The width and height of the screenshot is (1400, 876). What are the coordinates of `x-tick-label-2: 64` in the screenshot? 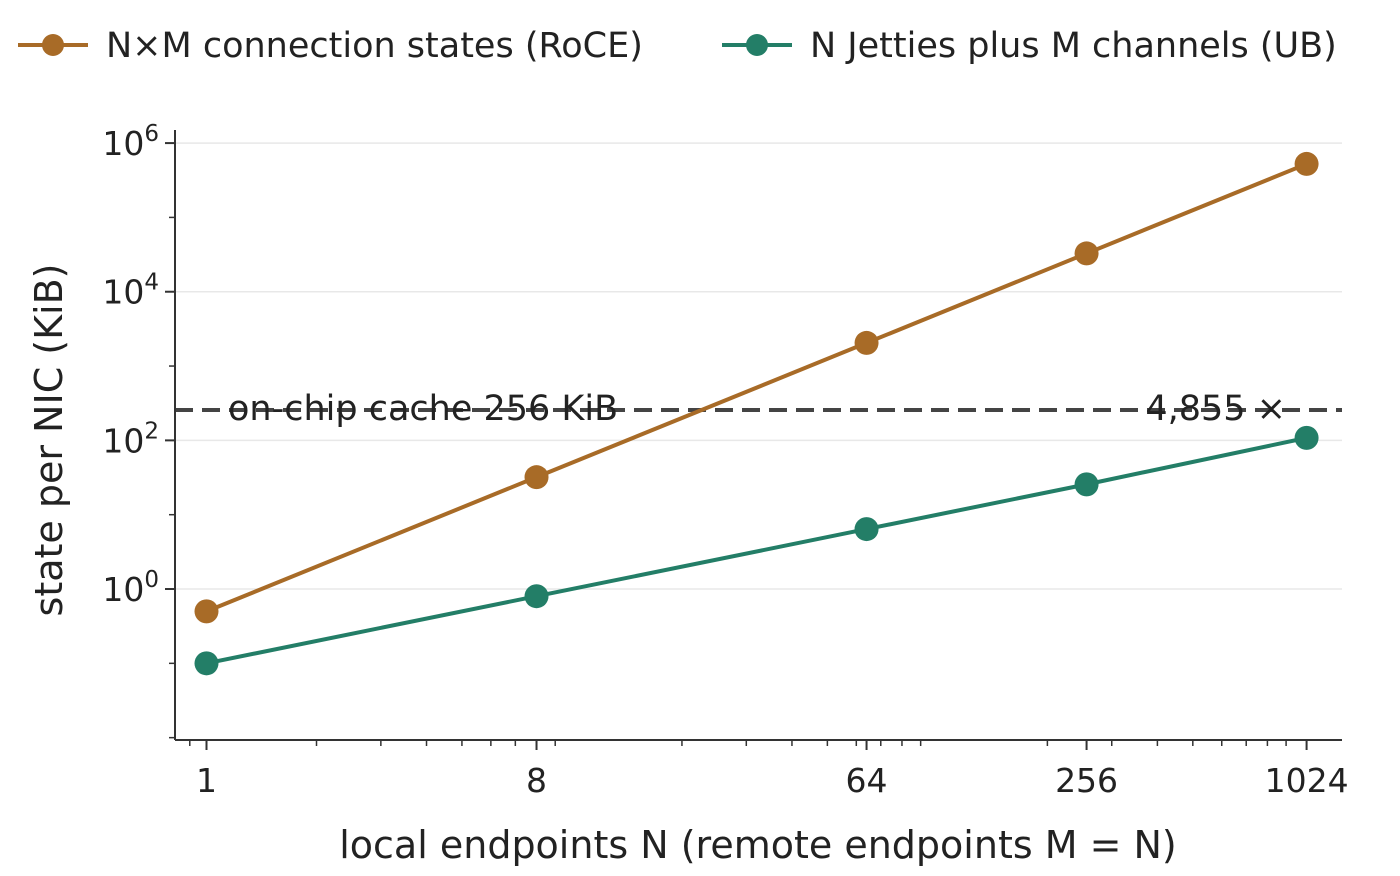 It's located at (867, 780).